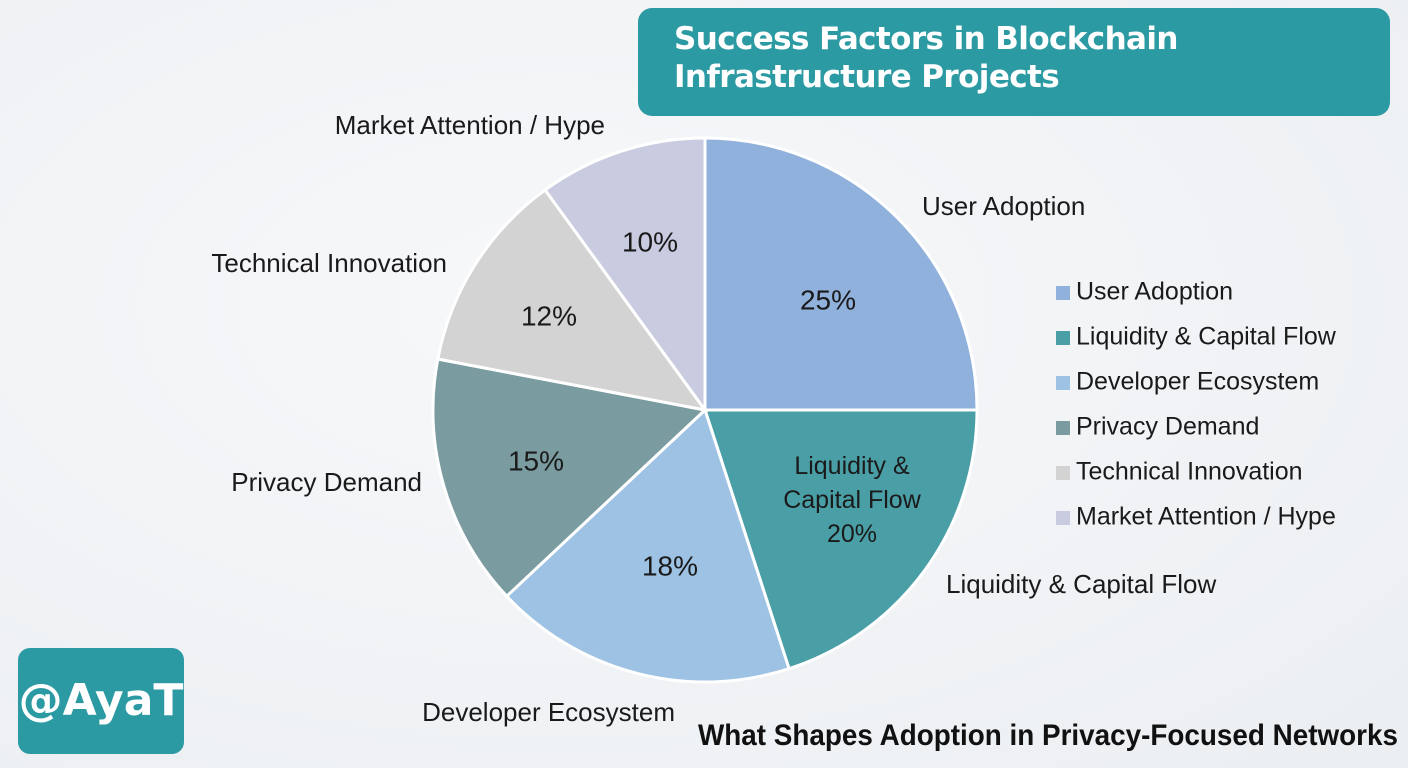  I want to click on value-label: 25%, so click(828, 299).